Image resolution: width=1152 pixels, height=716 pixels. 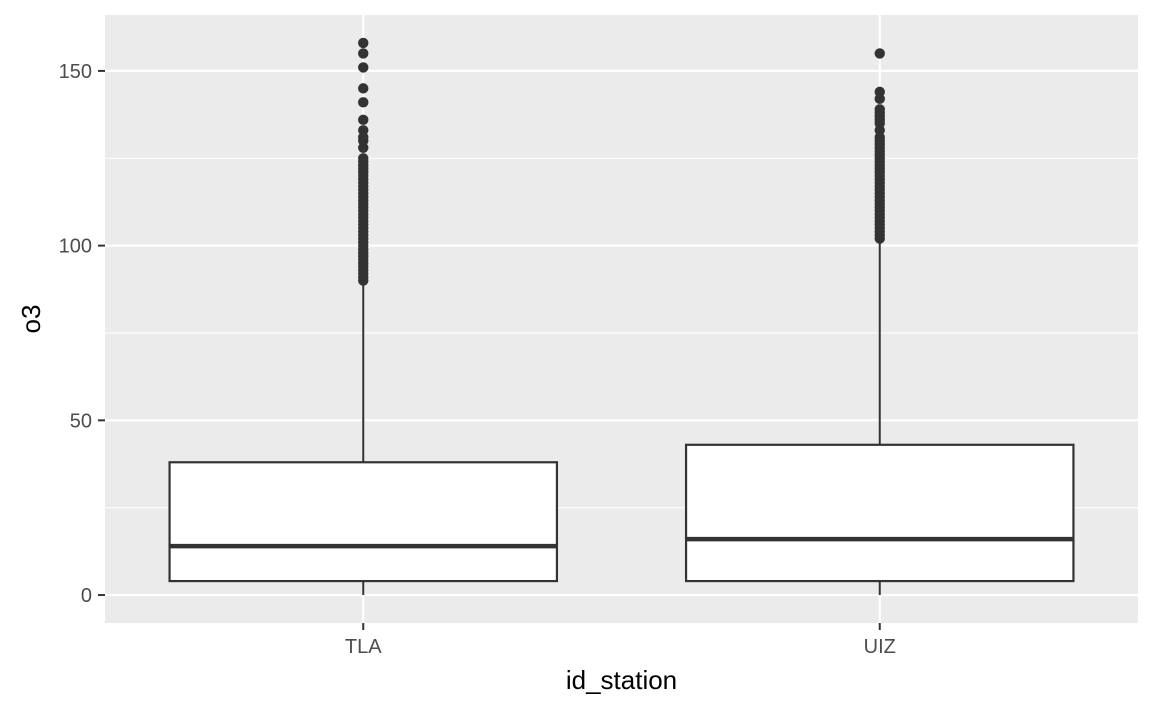 I want to click on y-tick-label: 50, so click(x=81, y=421).